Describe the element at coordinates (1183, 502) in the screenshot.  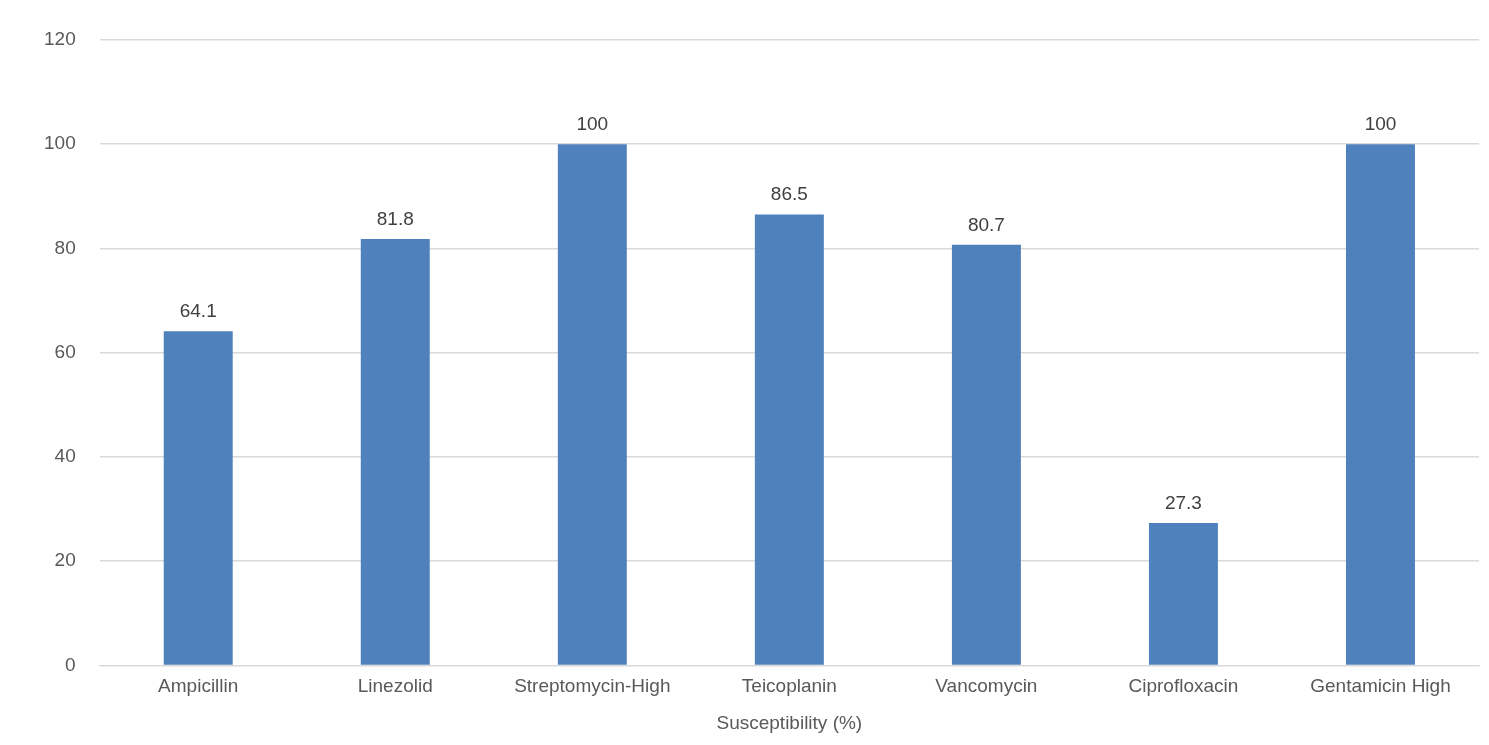
I see `data-label: 27.3` at that location.